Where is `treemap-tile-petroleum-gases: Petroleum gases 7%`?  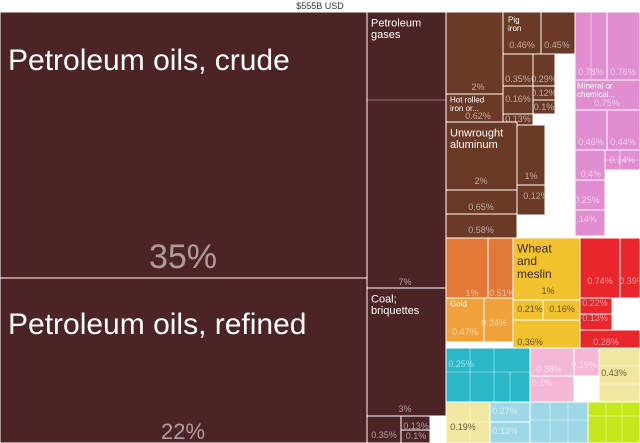
treemap-tile-petroleum-gases: Petroleum gases 7% is located at coordinates (406, 152).